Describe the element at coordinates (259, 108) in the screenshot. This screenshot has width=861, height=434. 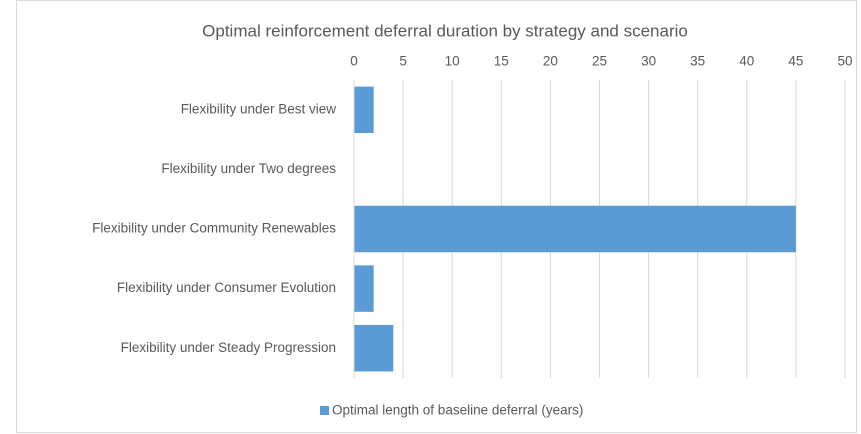
I see `y-tick-label: Flexibility under Best view` at that location.